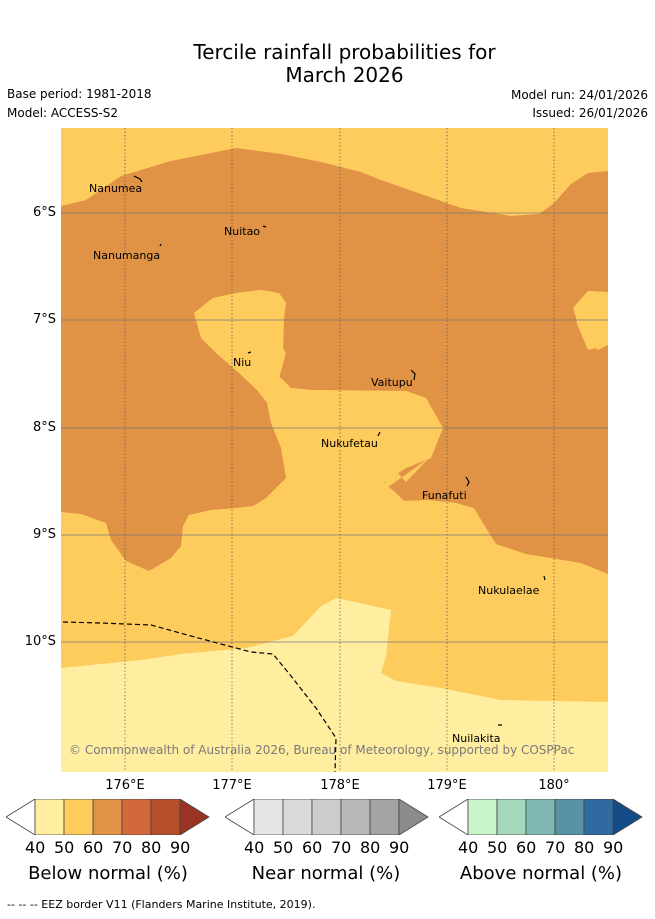 The image size is (655, 919). Describe the element at coordinates (476, 738) in the screenshot. I see `island-label-nuilakita: Nuilakita` at that location.